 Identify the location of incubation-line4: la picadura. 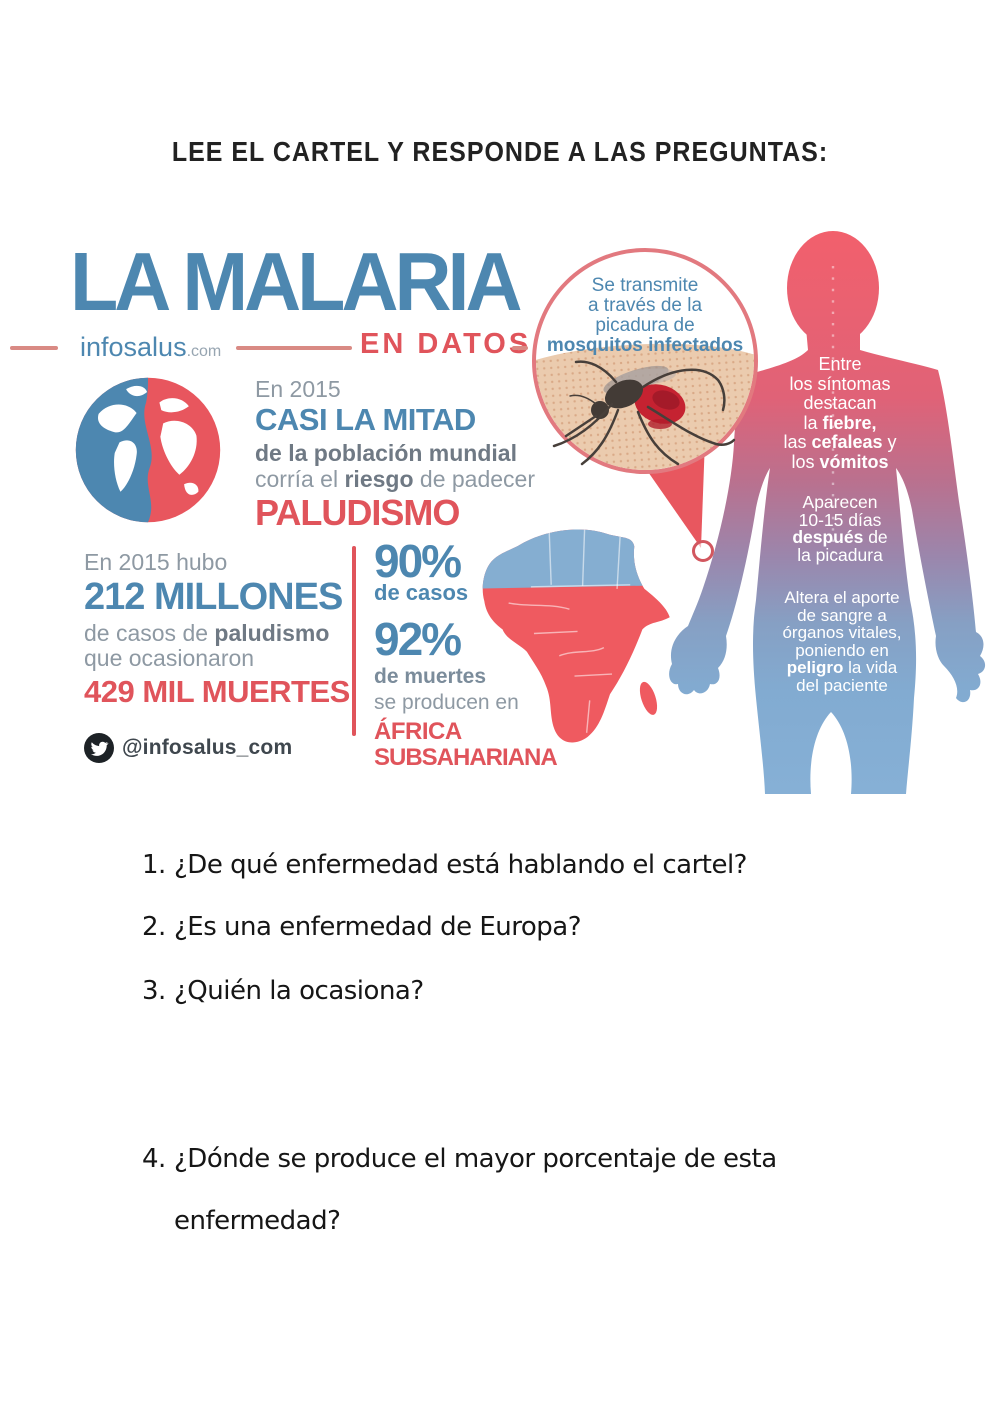
(840, 554).